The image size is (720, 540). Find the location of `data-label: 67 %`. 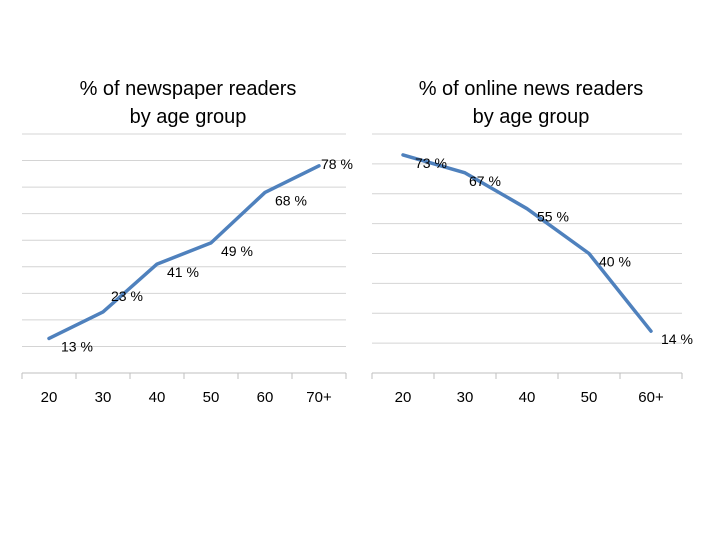

data-label: 67 % is located at coordinates (485, 181).